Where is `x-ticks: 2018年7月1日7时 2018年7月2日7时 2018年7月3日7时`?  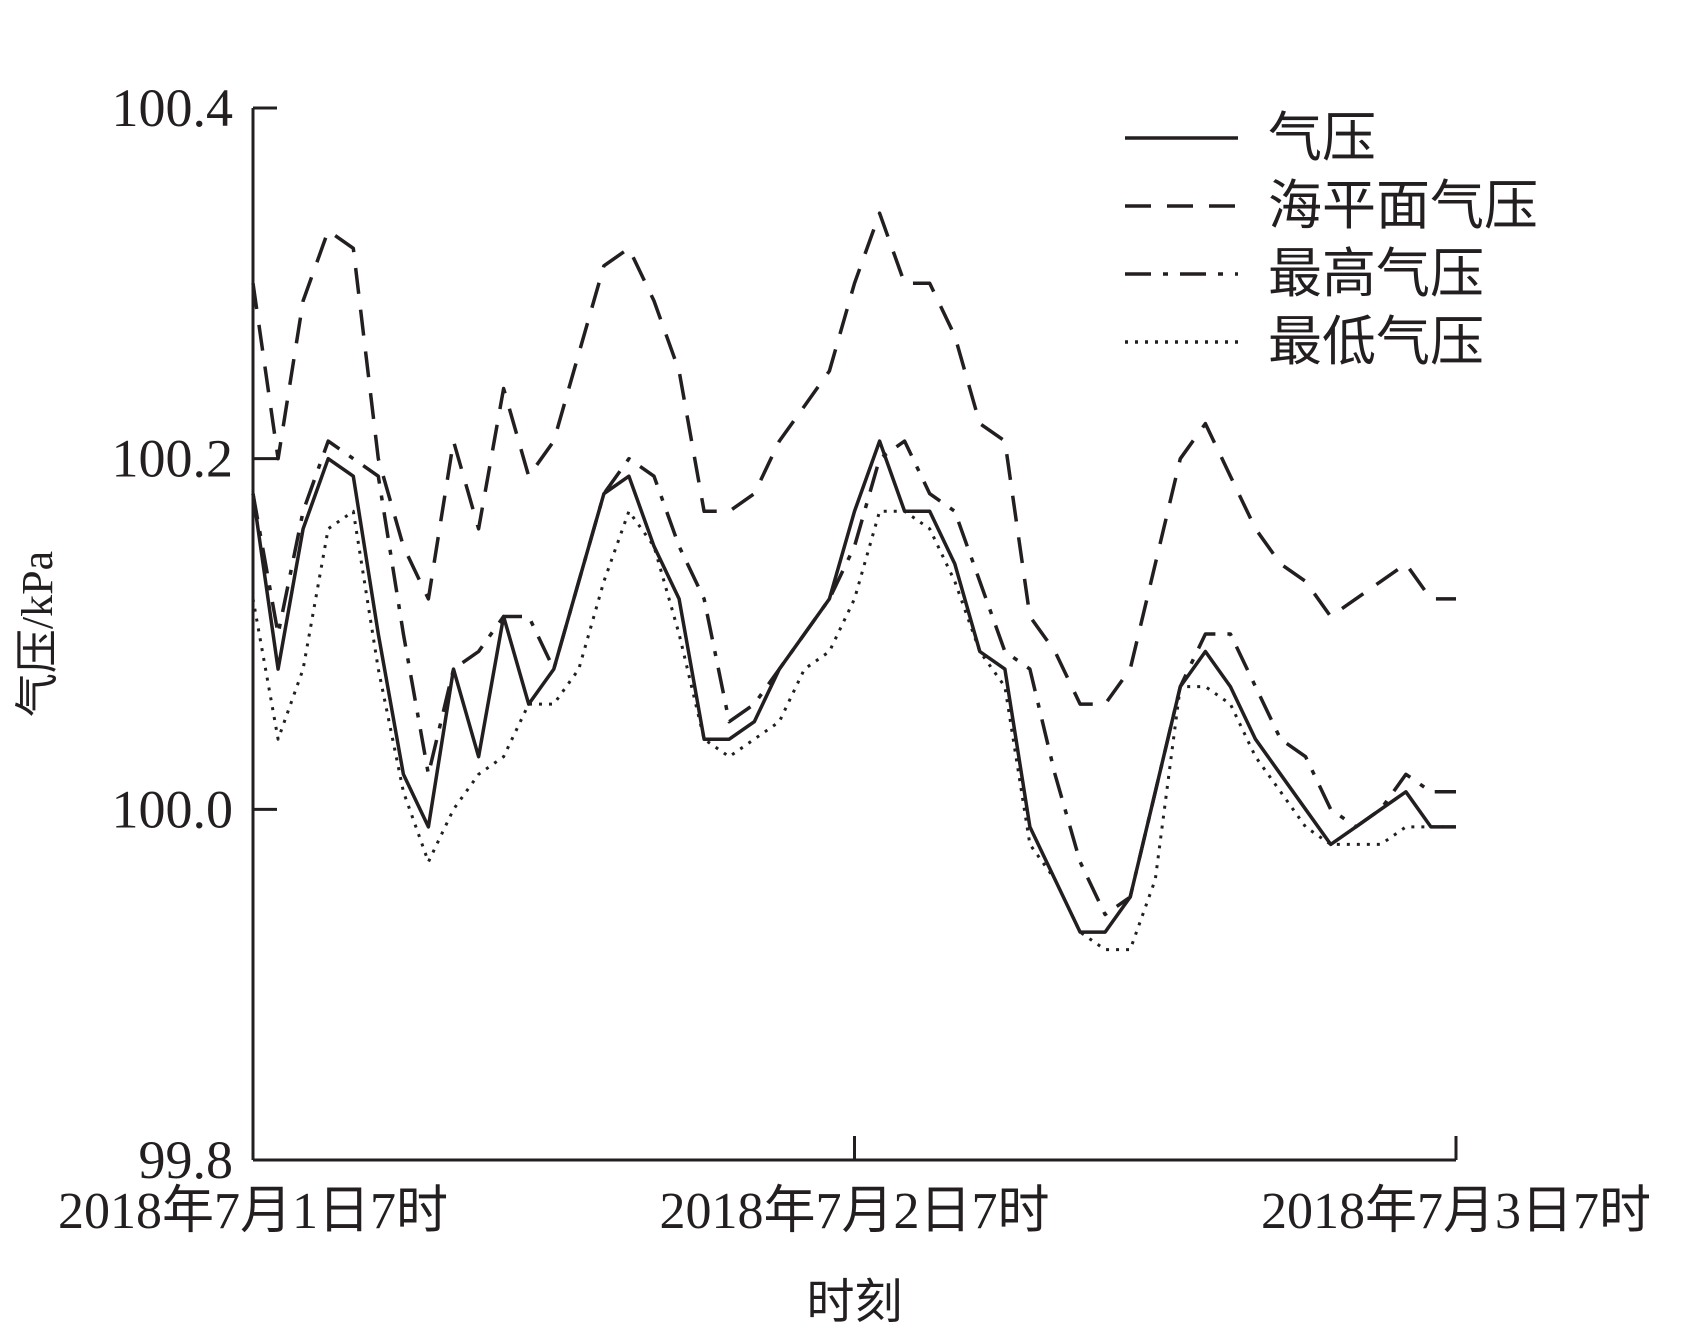 x-ticks: 2018年7月1日7时 2018年7月2日7时 2018年7月3日7时 is located at coordinates (854, 1188).